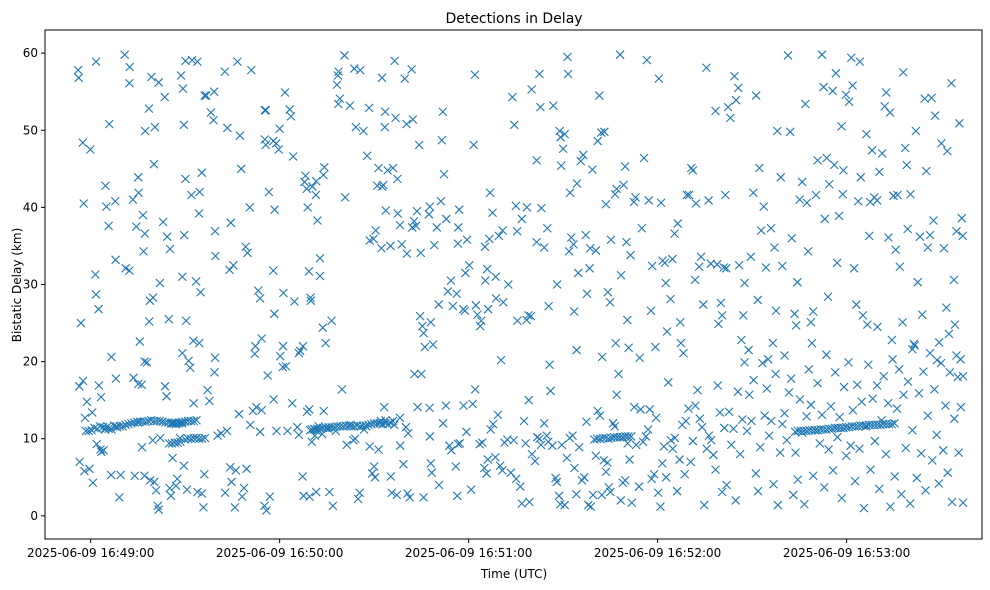 Image resolution: width=990 pixels, height=590 pixels. What do you see at coordinates (34, 516) in the screenshot?
I see `y-tick-label: 0` at bounding box center [34, 516].